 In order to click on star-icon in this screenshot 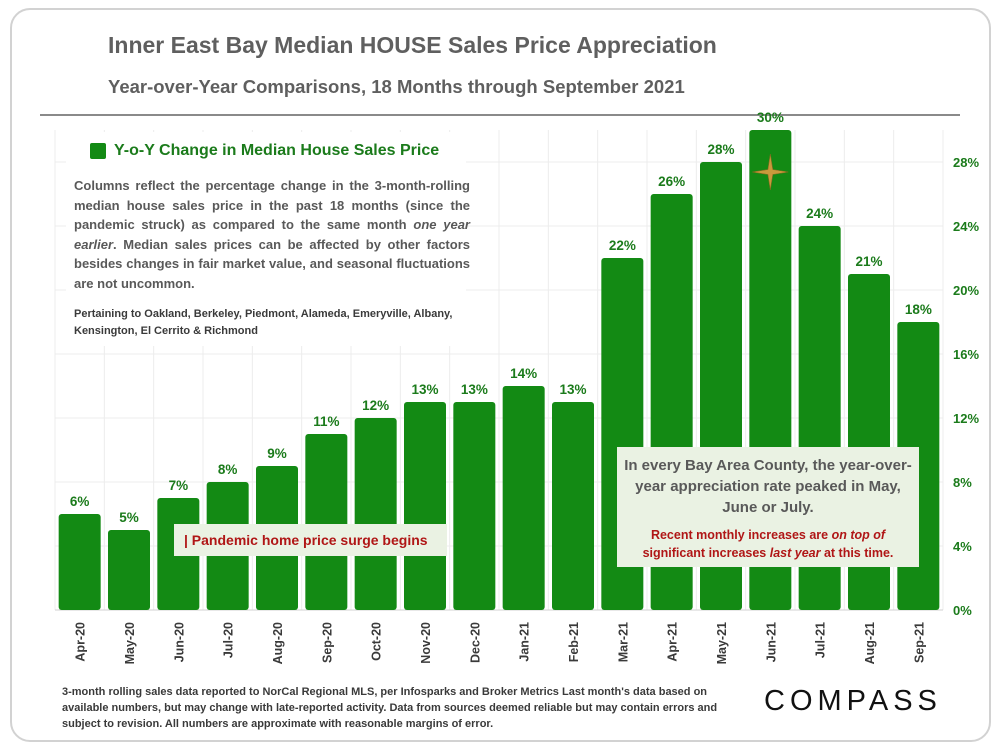, I will do `click(770, 172)`.